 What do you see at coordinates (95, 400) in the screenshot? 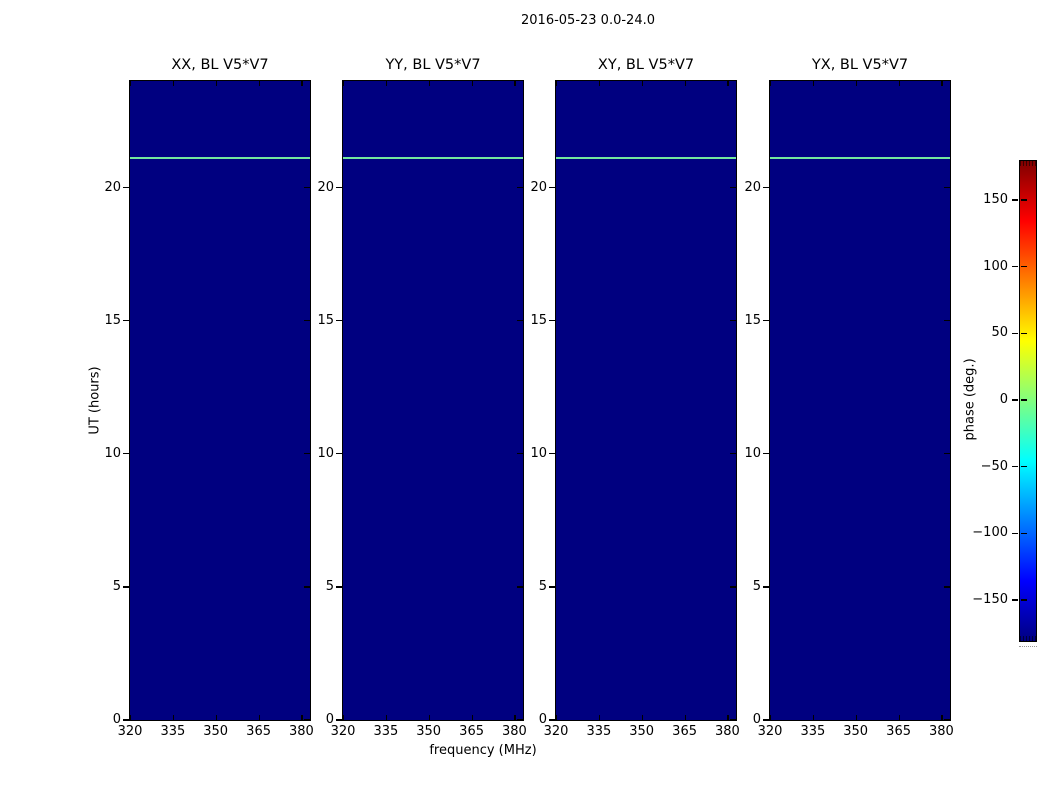
I see `y-axis-label: UT (hours)` at bounding box center [95, 400].